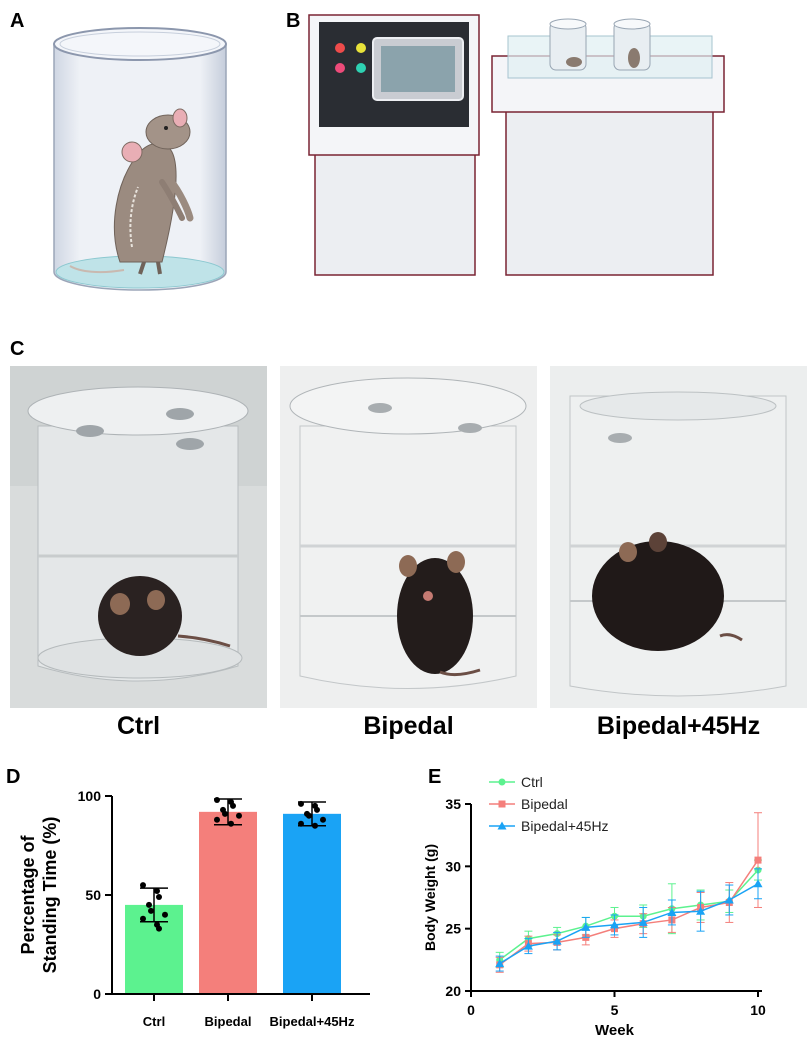 The height and width of the screenshot is (1041, 809). Describe the element at coordinates (17, 21) in the screenshot. I see `panel-label-a: A` at that location.